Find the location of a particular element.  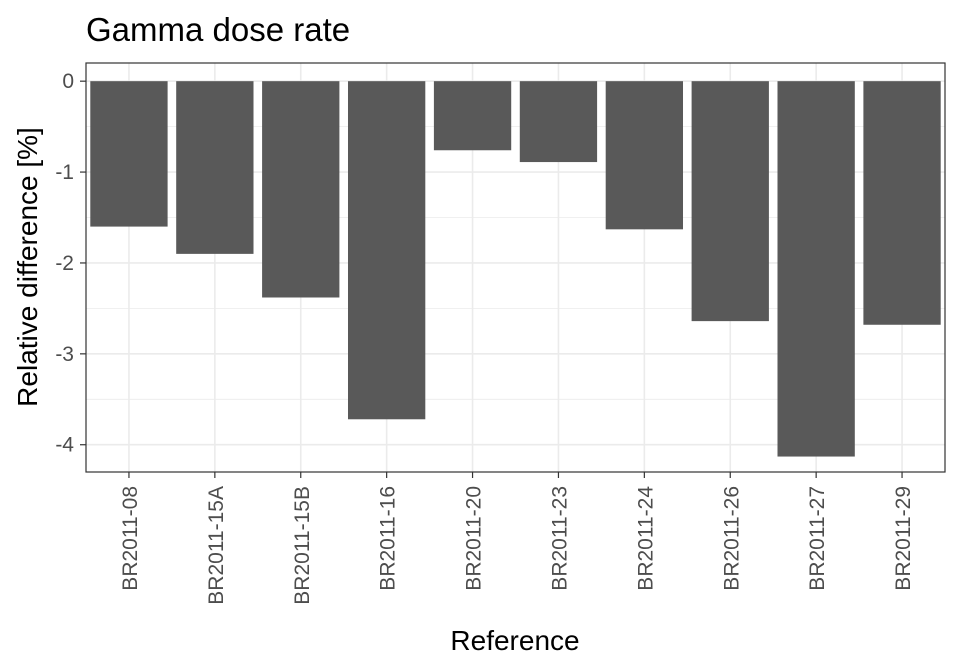

y-tick-label: -4 is located at coordinates (64, 445).